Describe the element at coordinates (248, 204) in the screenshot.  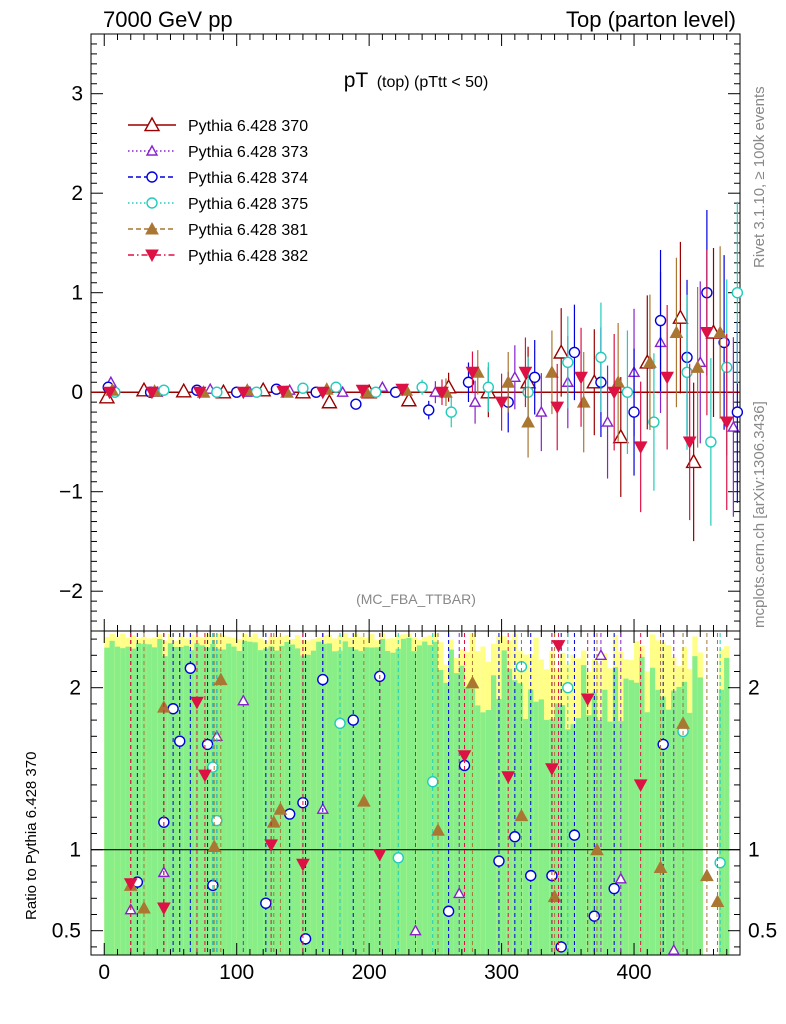
I see `legend-label: Pythia 6.428 375` at that location.